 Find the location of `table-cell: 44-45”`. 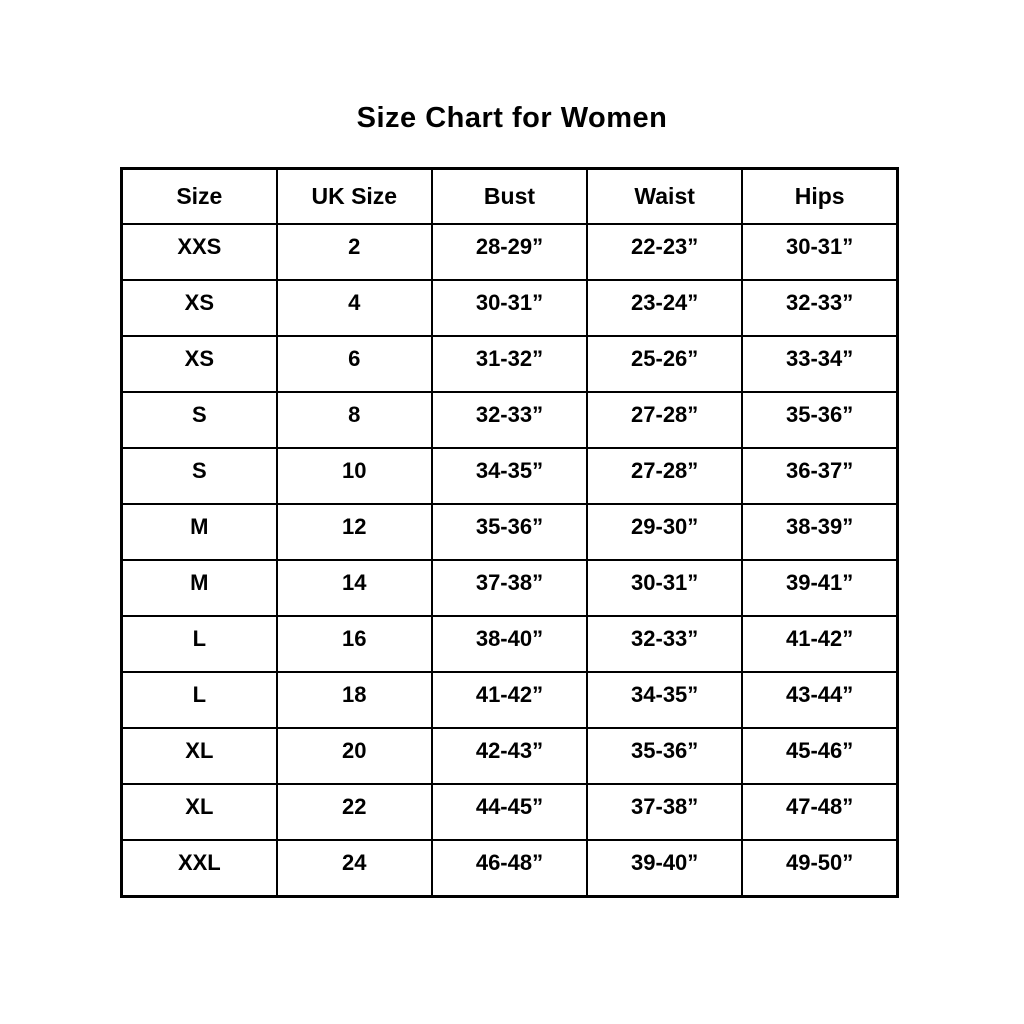

table-cell: 44-45” is located at coordinates (509, 811).